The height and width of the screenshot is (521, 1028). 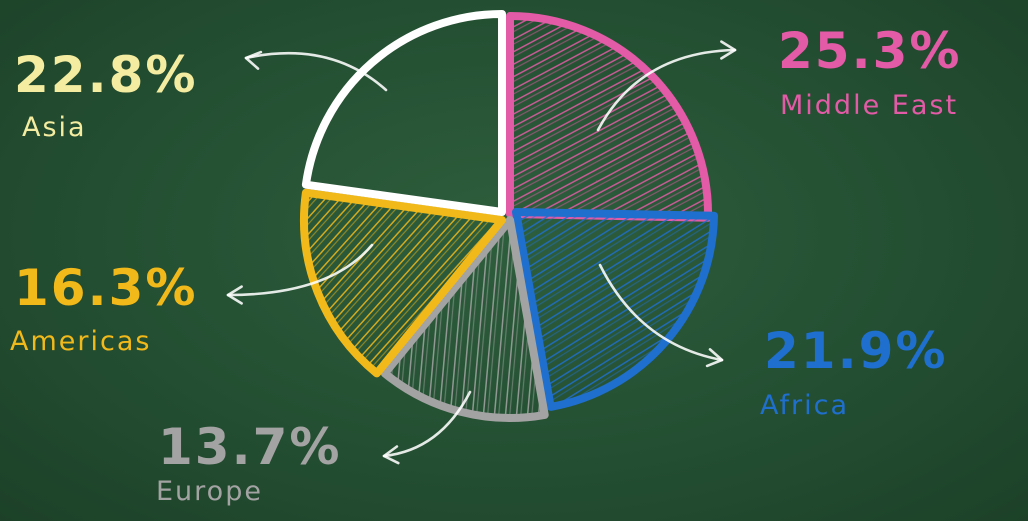 I want to click on pie-slice-hatch-middle-east, so click(x=609, y=116).